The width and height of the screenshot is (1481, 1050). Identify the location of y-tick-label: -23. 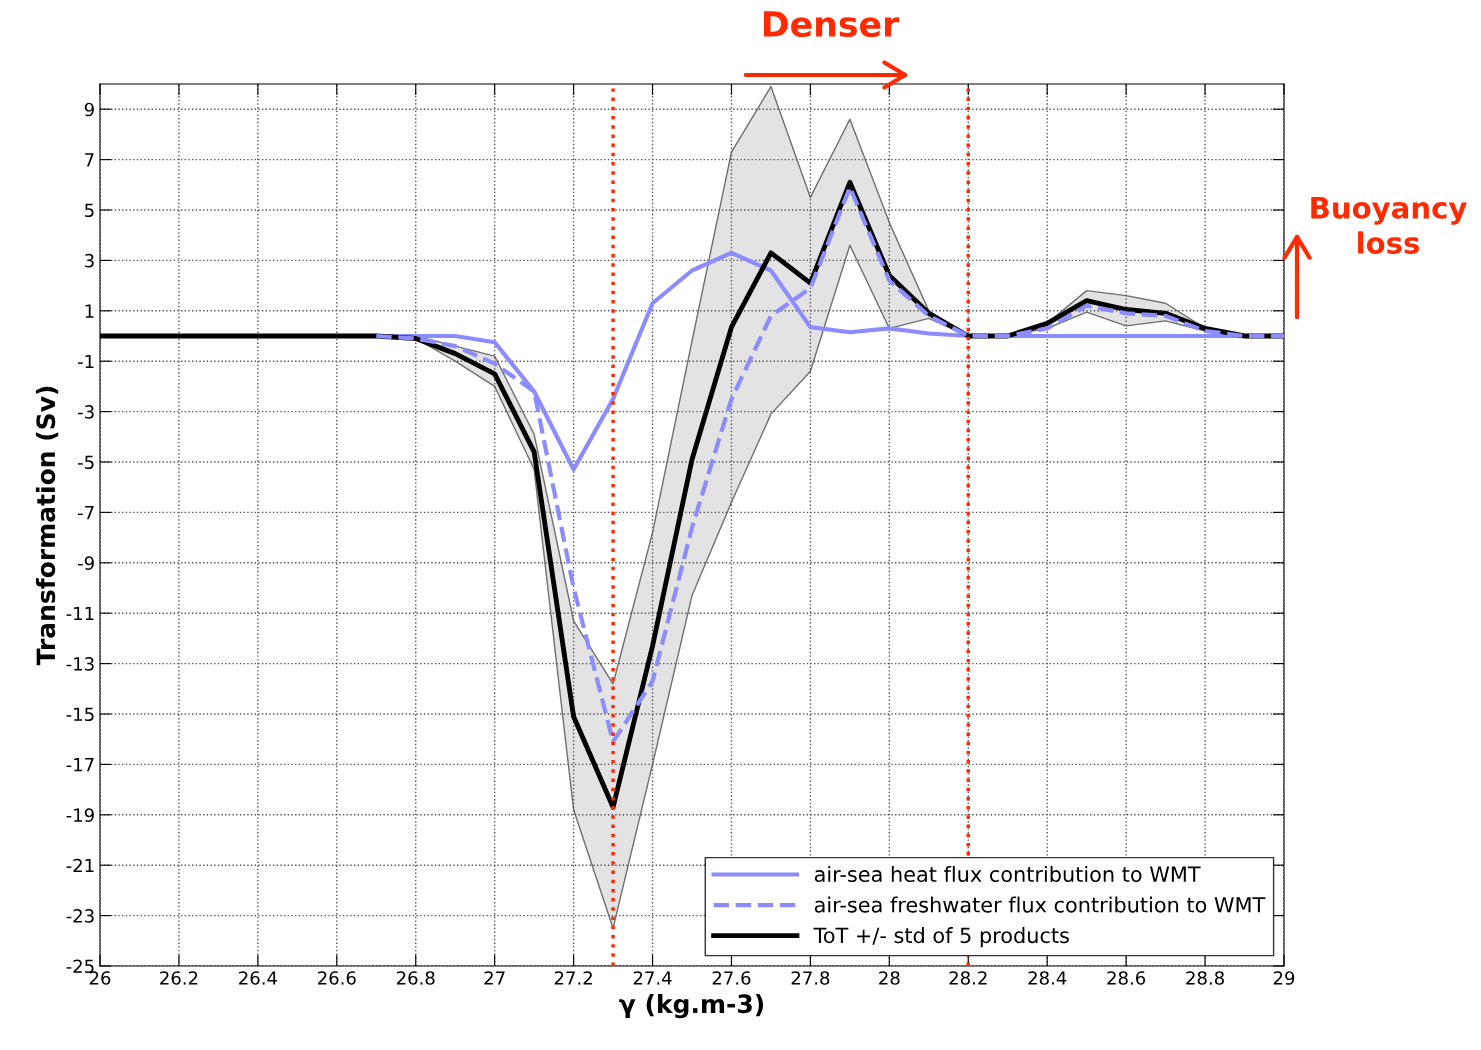
(80, 916).